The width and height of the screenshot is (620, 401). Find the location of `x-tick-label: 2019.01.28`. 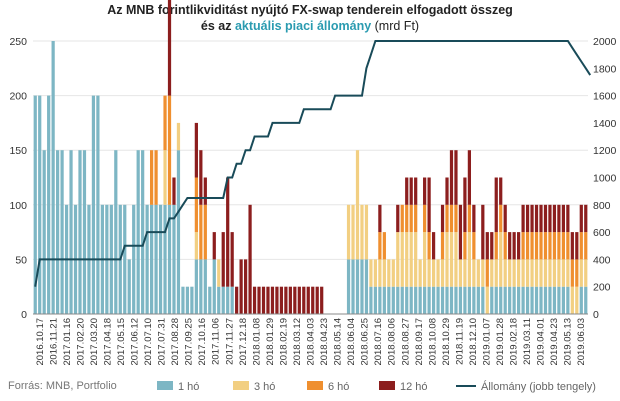

x-tick-label: 2019.01.28 is located at coordinates (500, 342).